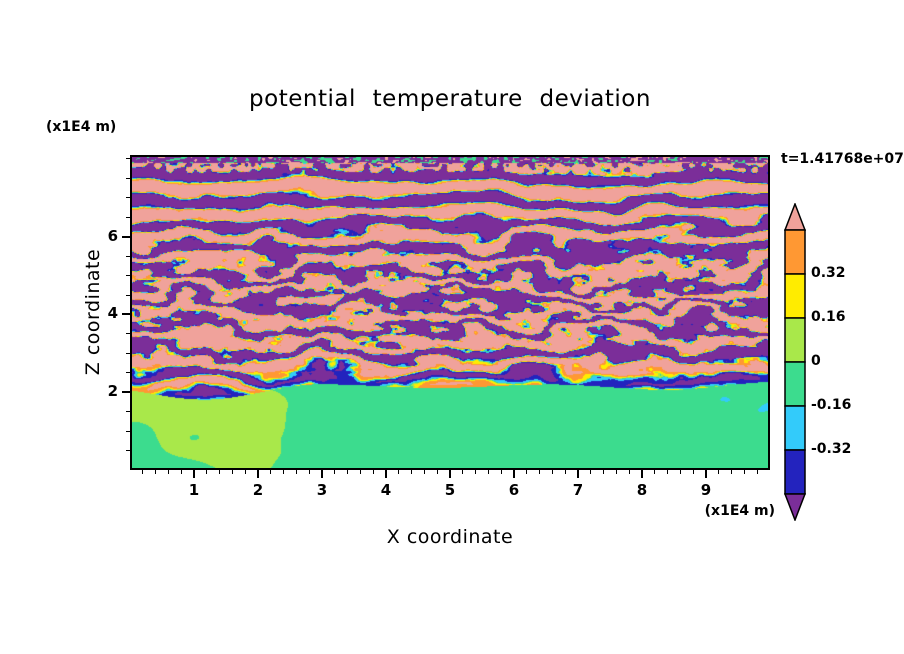 The height and width of the screenshot is (654, 904). What do you see at coordinates (112, 235) in the screenshot?
I see `y-tick-label: 6` at bounding box center [112, 235].